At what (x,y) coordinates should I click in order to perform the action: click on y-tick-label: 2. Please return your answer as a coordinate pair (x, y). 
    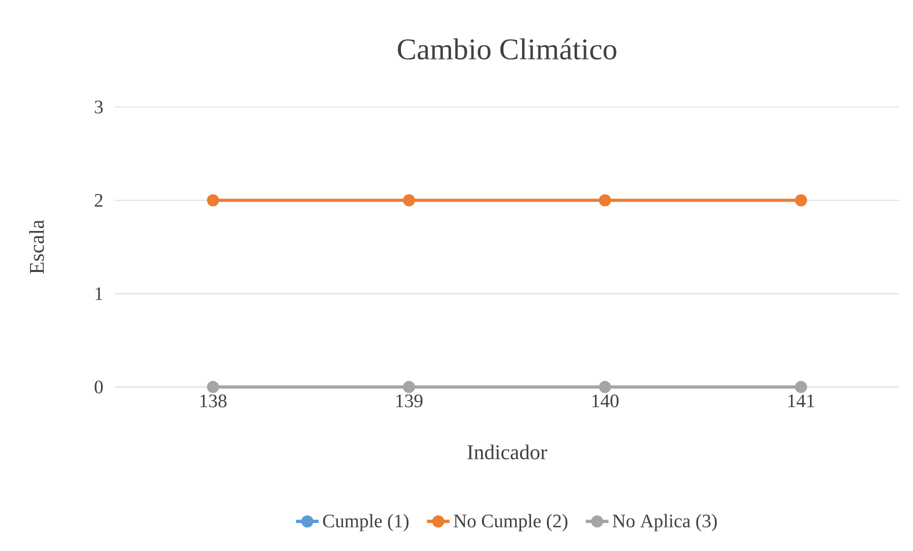
    Looking at the image, I should click on (98, 200).